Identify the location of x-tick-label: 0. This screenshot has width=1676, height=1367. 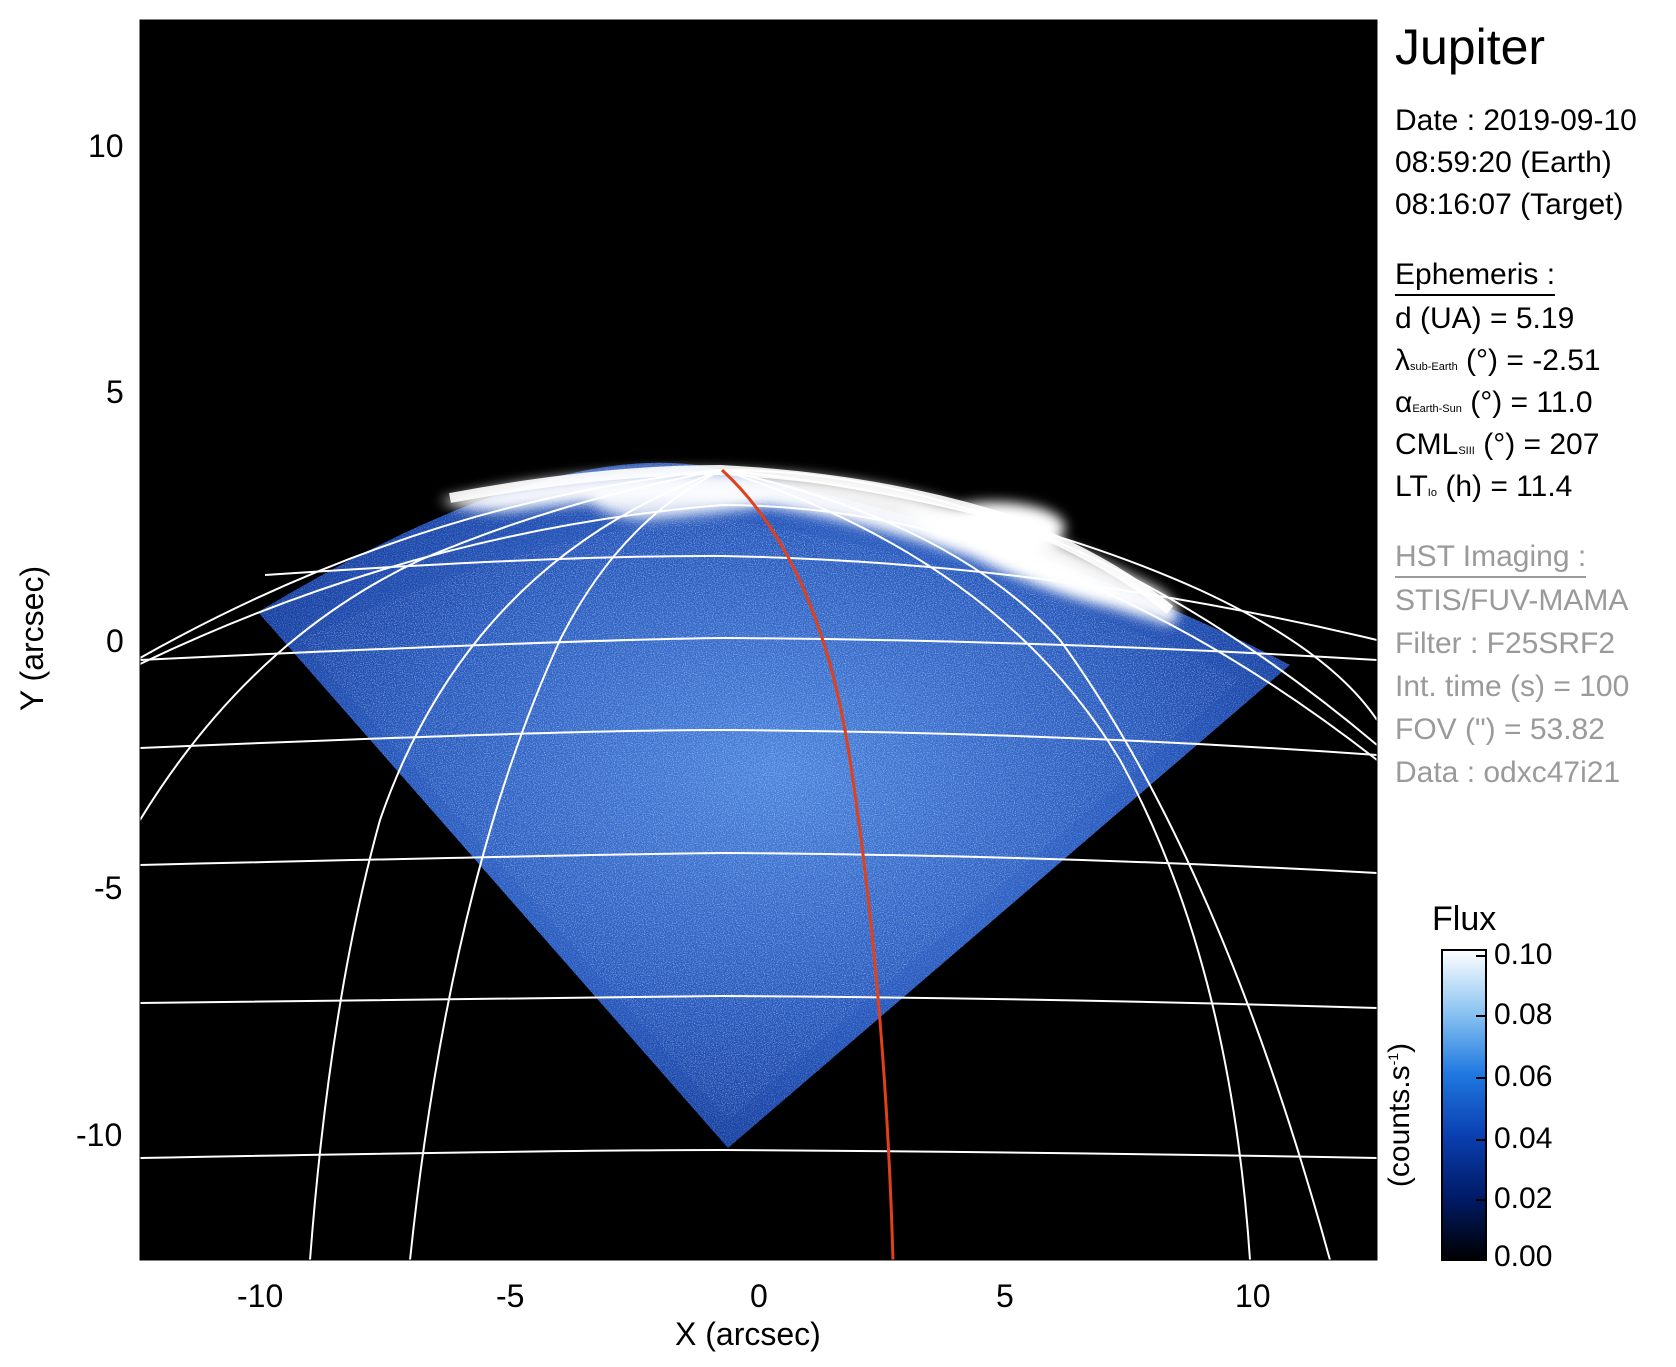
(759, 1296).